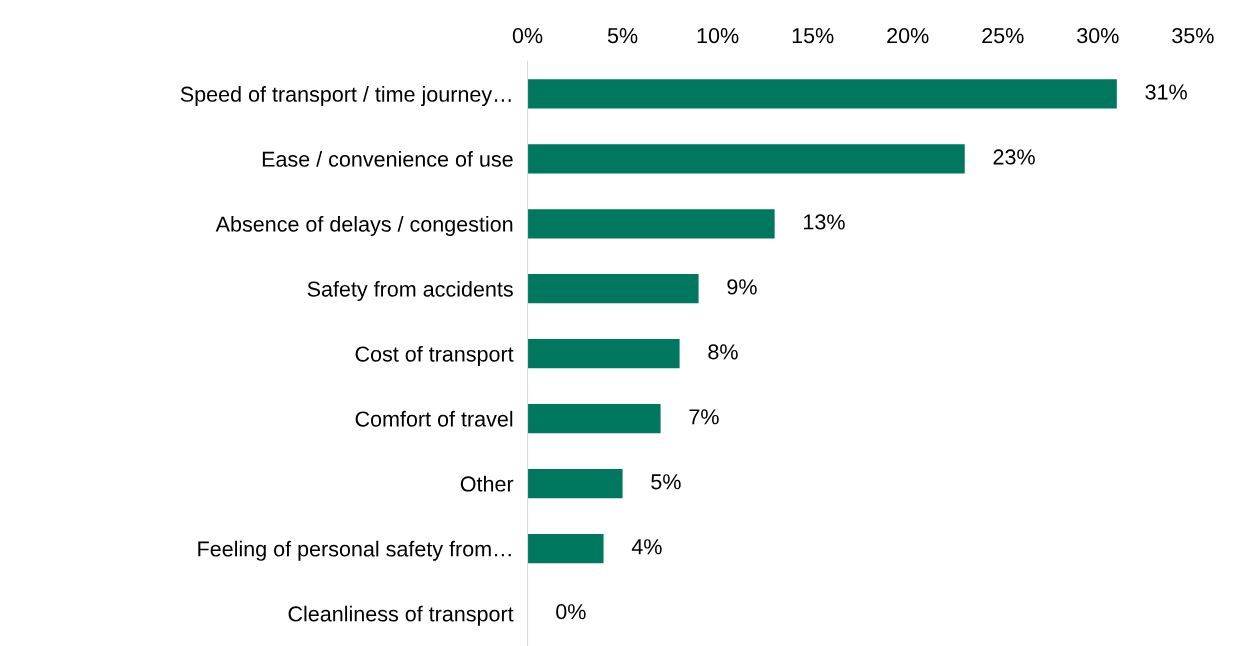 The image size is (1253, 646). I want to click on data-label: 4%, so click(646, 547).